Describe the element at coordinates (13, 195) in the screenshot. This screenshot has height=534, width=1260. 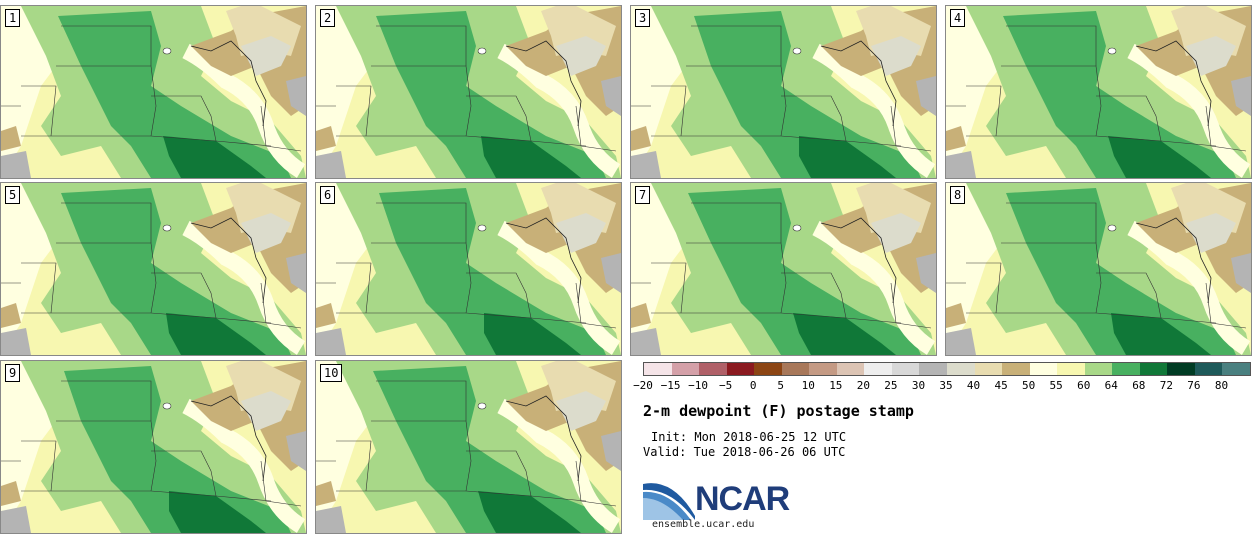
I see `panel-number-label: 5` at that location.